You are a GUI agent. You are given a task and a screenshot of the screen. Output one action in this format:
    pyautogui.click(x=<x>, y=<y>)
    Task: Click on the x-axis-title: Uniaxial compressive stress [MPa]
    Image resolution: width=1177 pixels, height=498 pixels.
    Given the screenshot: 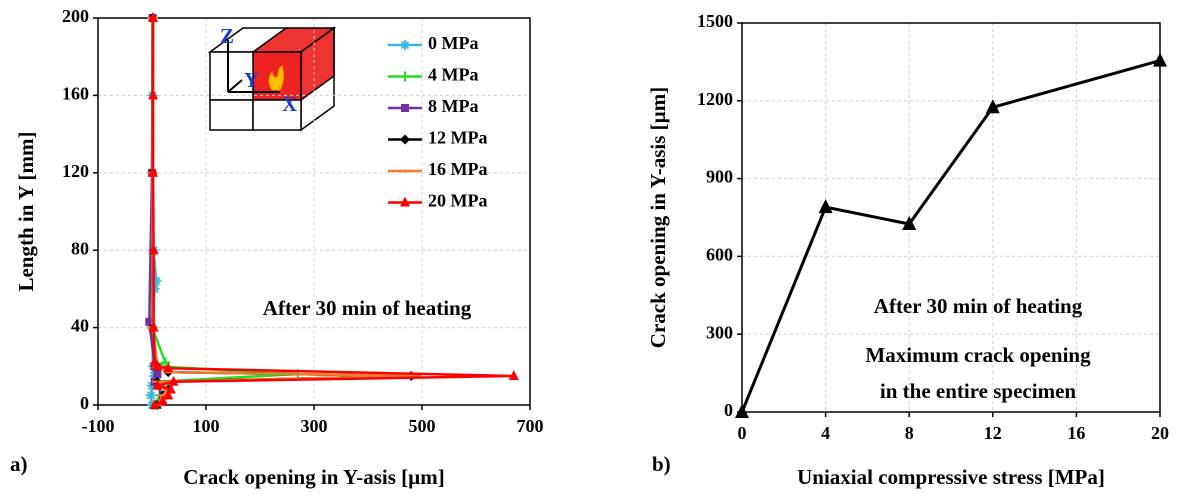 What is the action you would take?
    pyautogui.click(x=951, y=477)
    